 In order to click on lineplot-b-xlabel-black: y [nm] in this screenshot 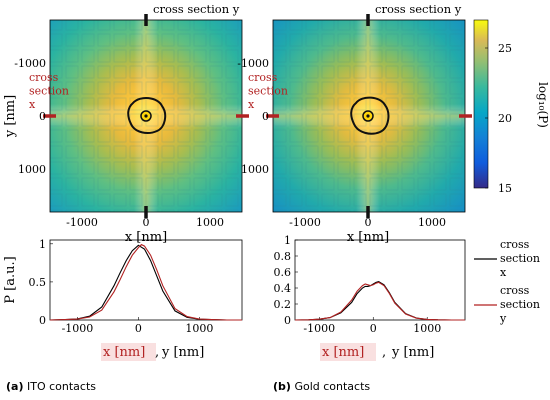, I will do `click(412, 352)`.